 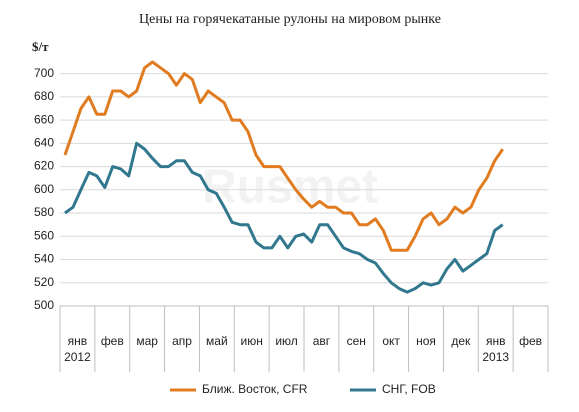 I want to click on legend-label: Ближ. Восток, CFR, so click(x=255, y=389).